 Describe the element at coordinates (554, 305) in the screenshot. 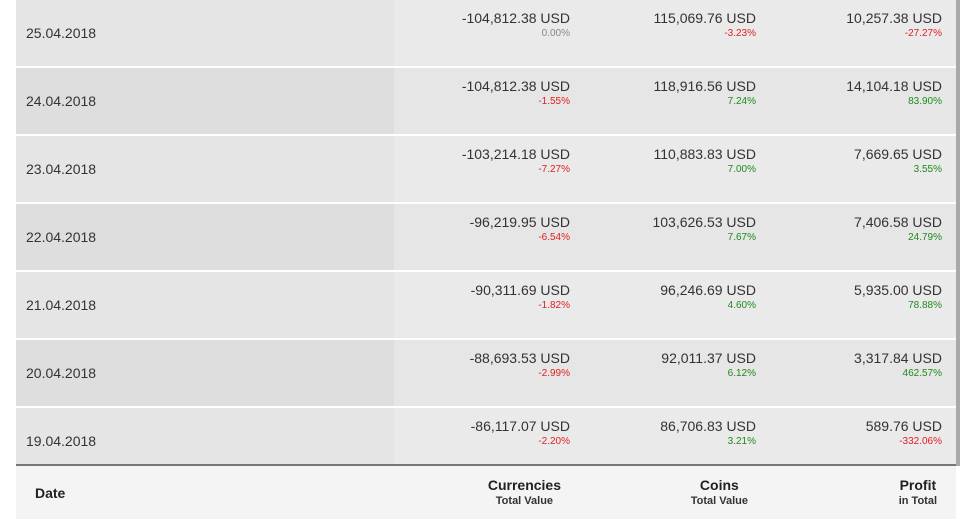

I see `currencies-change: -1.82%` at that location.